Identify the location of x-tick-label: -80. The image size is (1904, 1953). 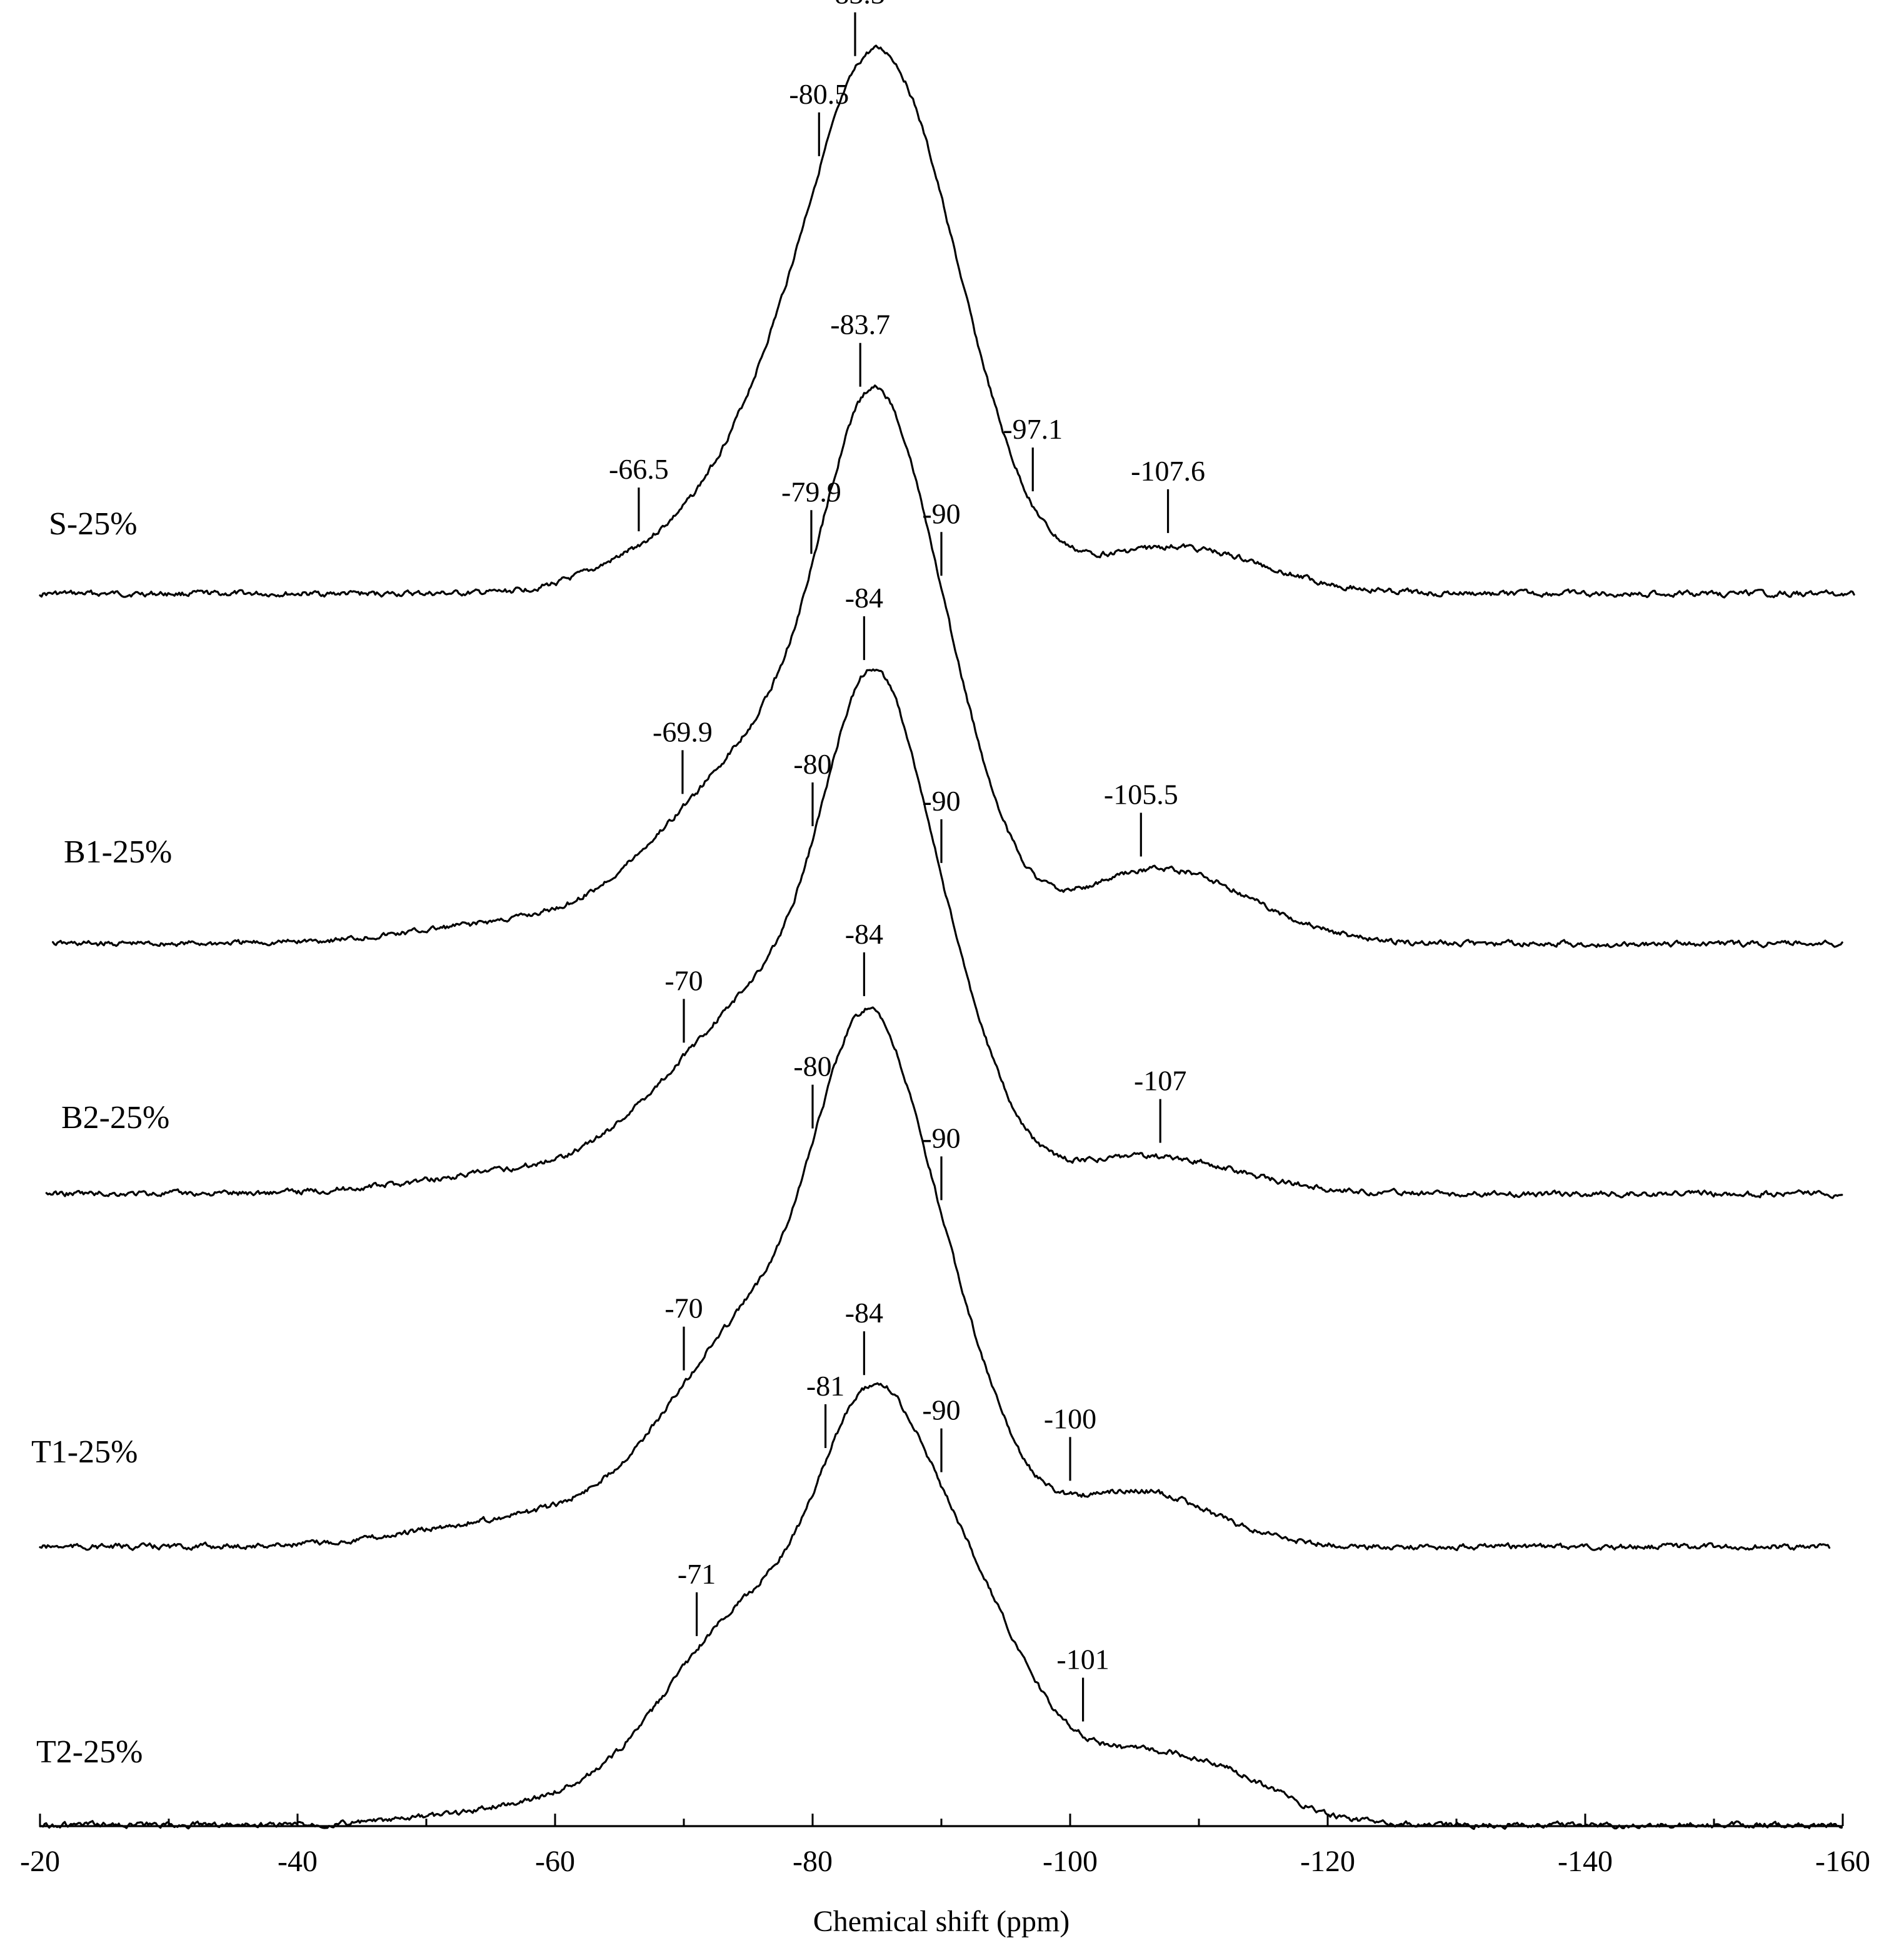
(813, 1861).